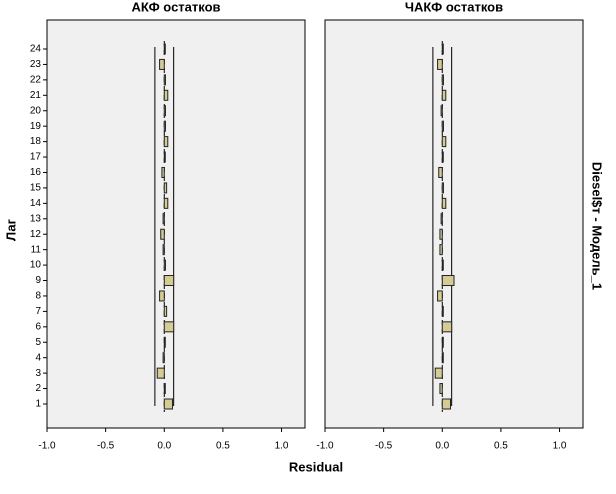 This screenshot has height=494, width=616. I want to click on y-tick-label: 23, so click(36, 64).